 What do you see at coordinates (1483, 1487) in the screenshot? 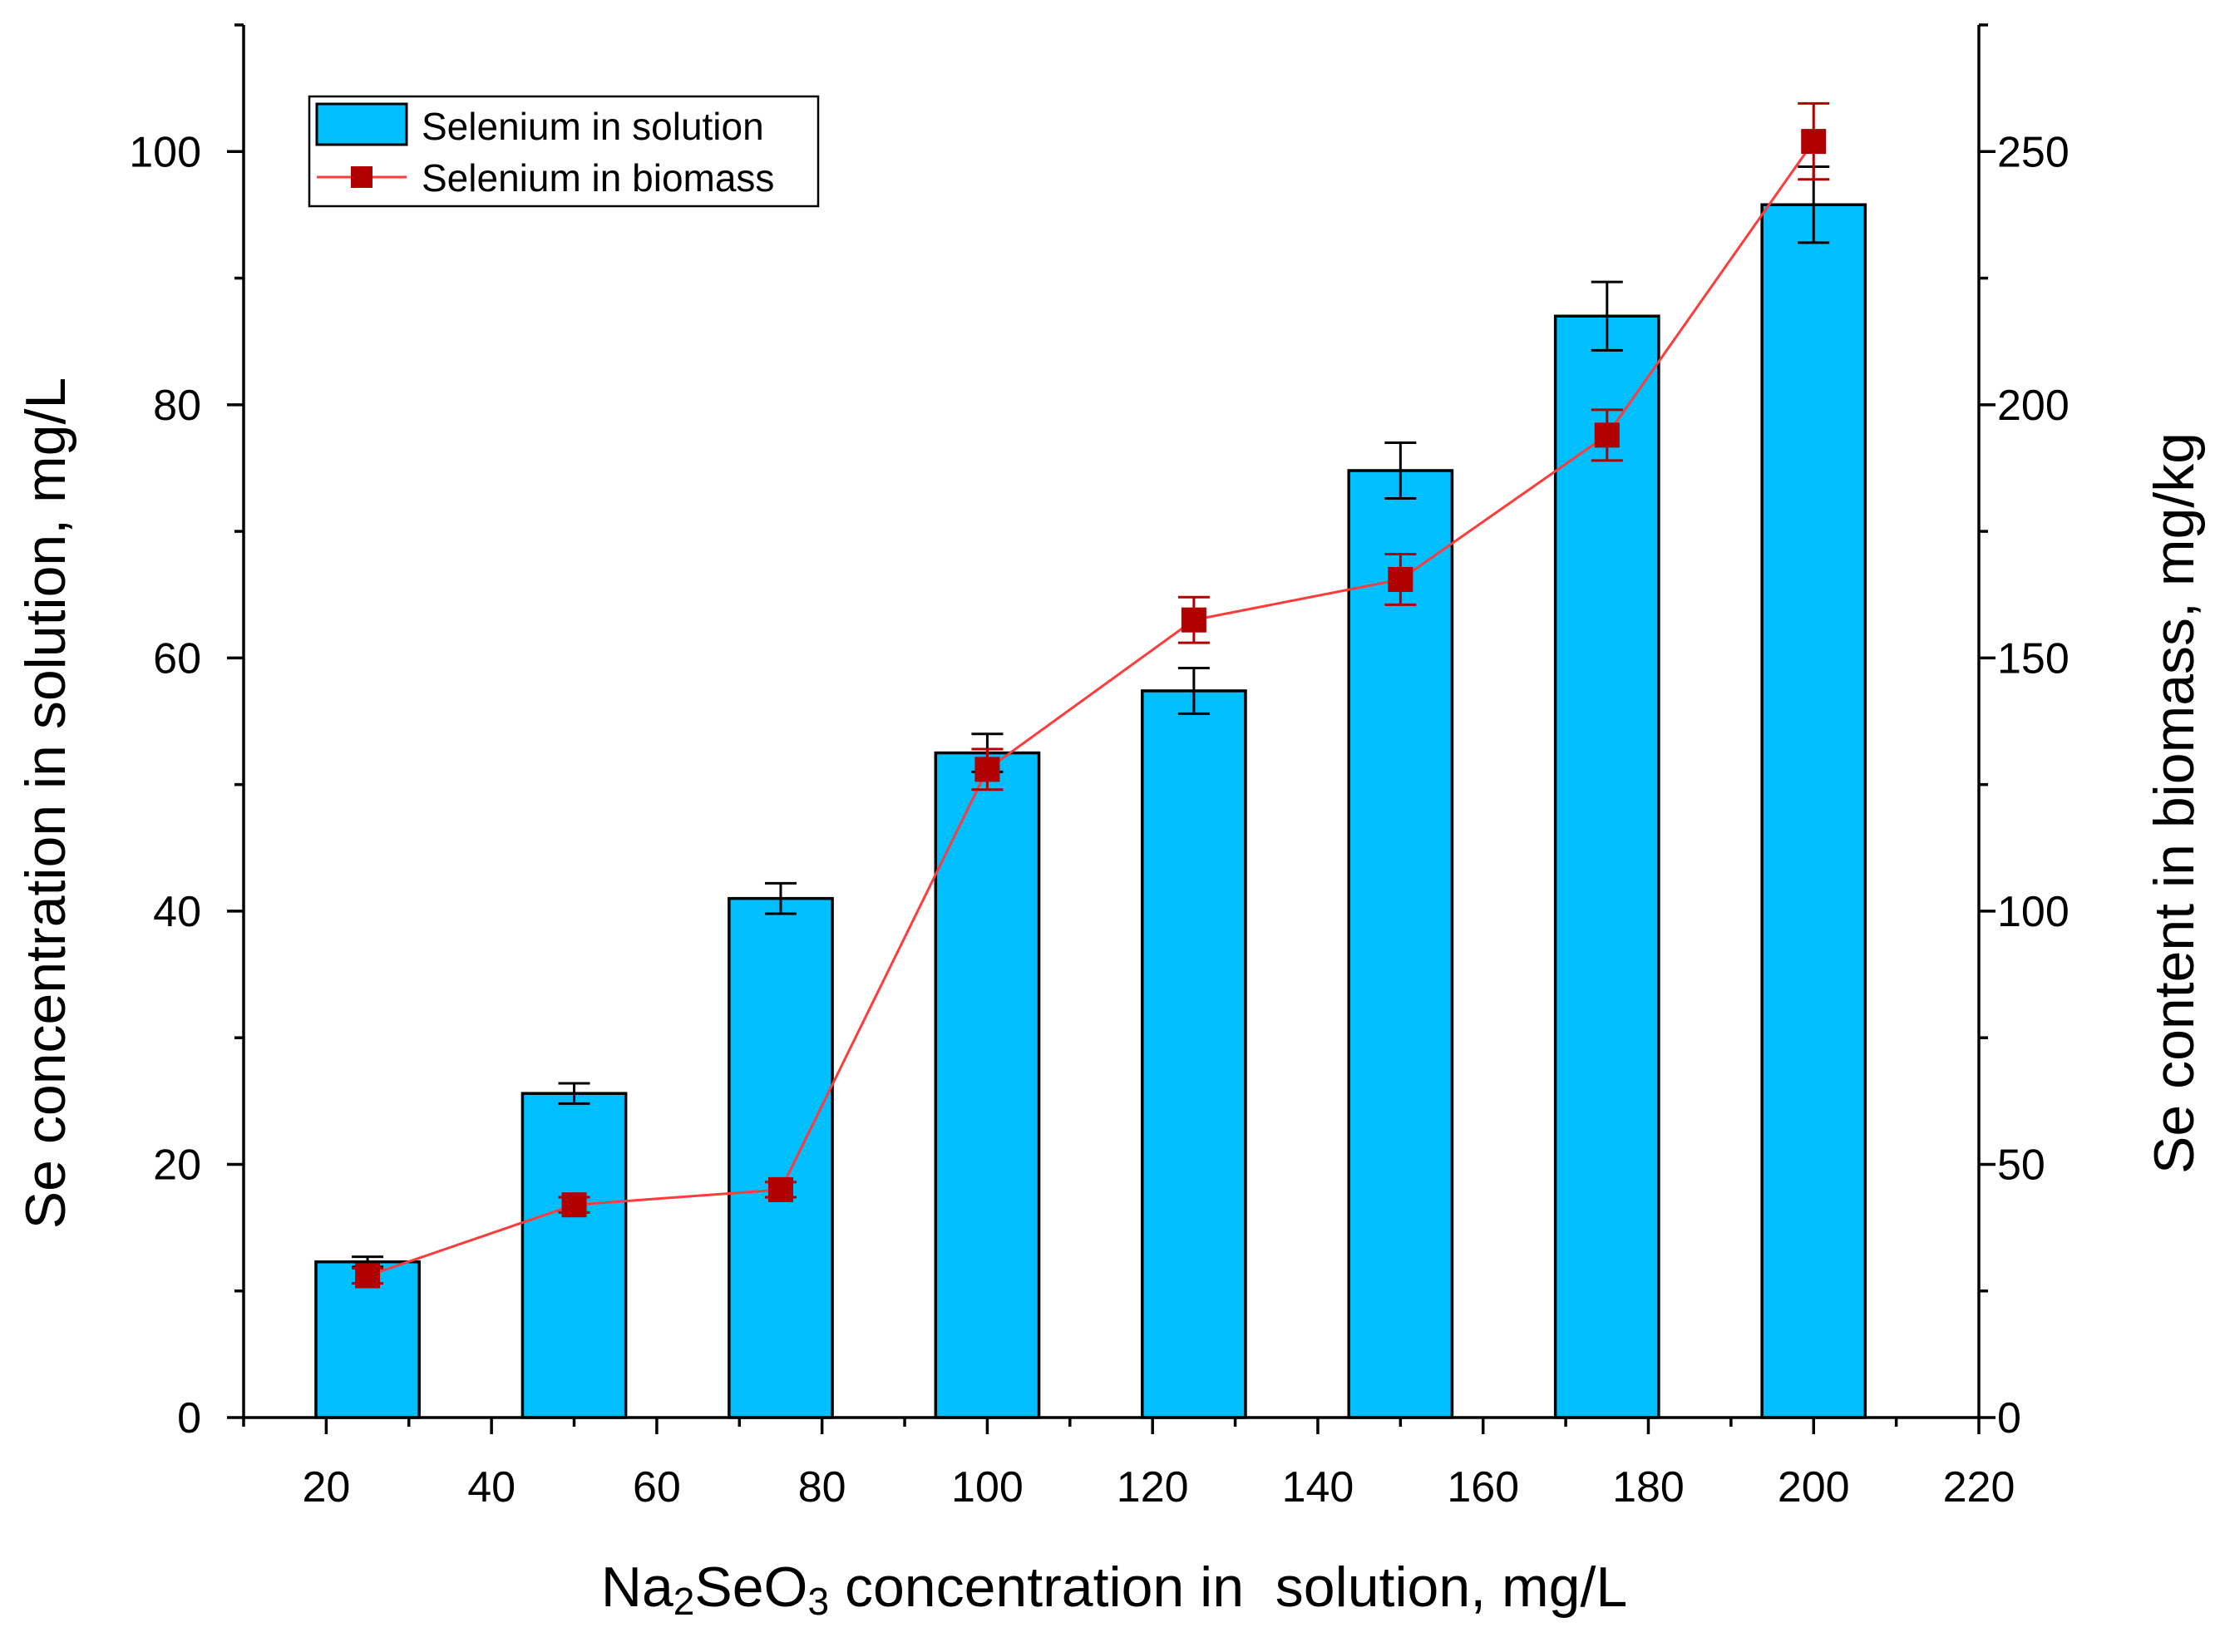
I see `x-tick-label: 160` at bounding box center [1483, 1487].